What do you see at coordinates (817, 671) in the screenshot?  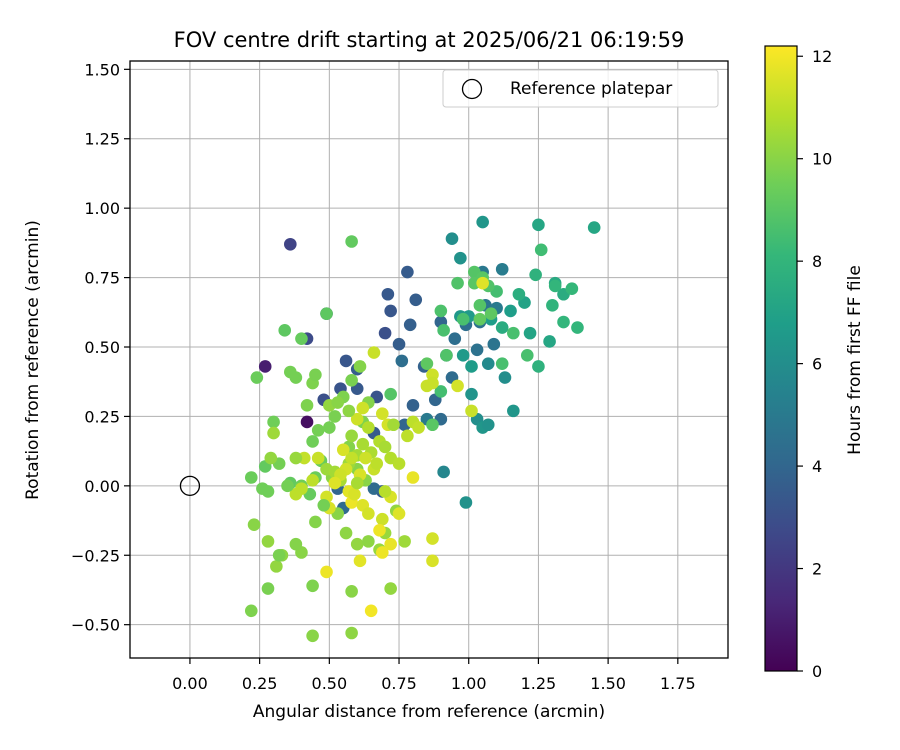 I see `colorbar-tick-label: 0` at bounding box center [817, 671].